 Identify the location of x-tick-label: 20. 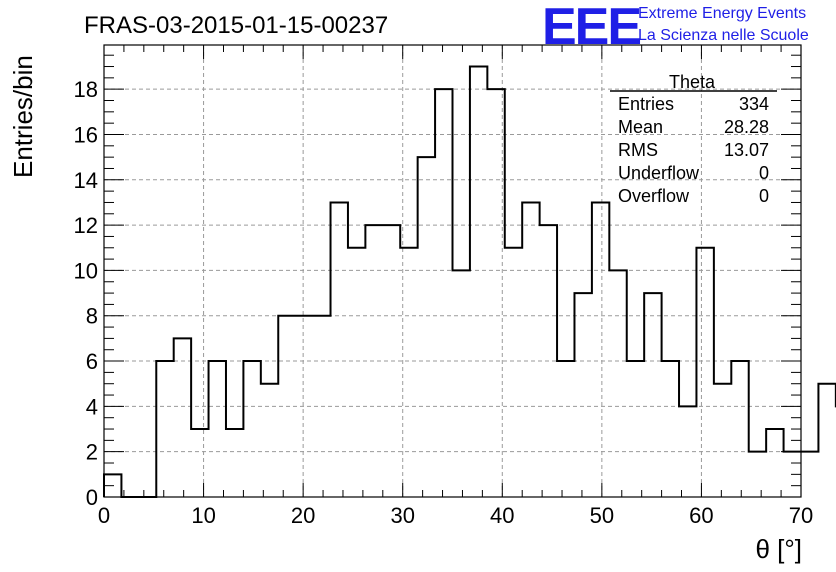
(303, 515).